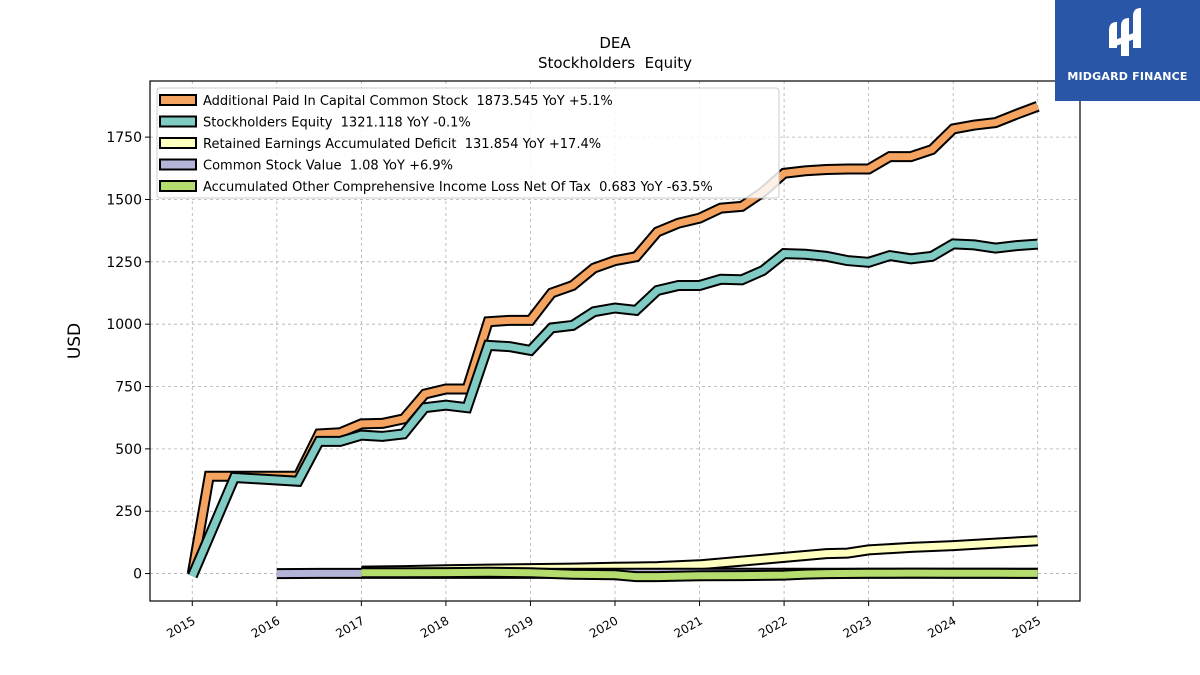 This screenshot has width=1200, height=675. I want to click on x-tick-label: 2016, so click(265, 626).